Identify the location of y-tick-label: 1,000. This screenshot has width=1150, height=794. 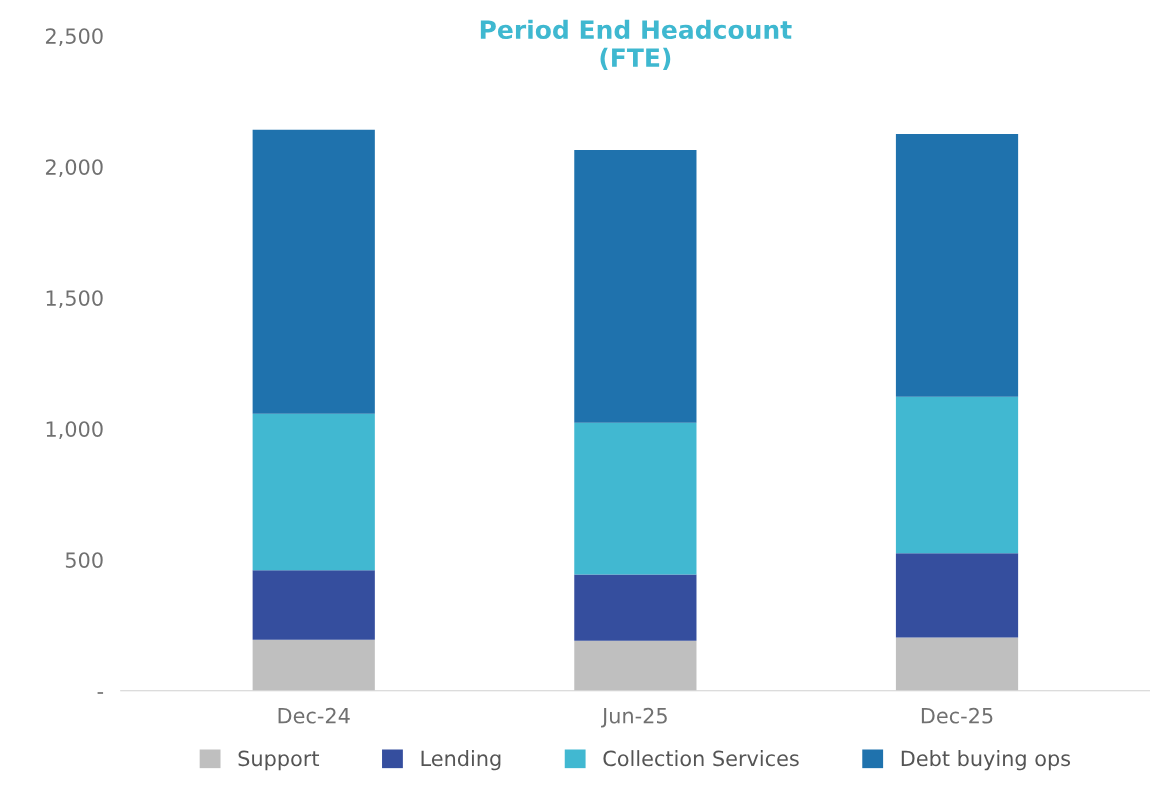
(74, 430).